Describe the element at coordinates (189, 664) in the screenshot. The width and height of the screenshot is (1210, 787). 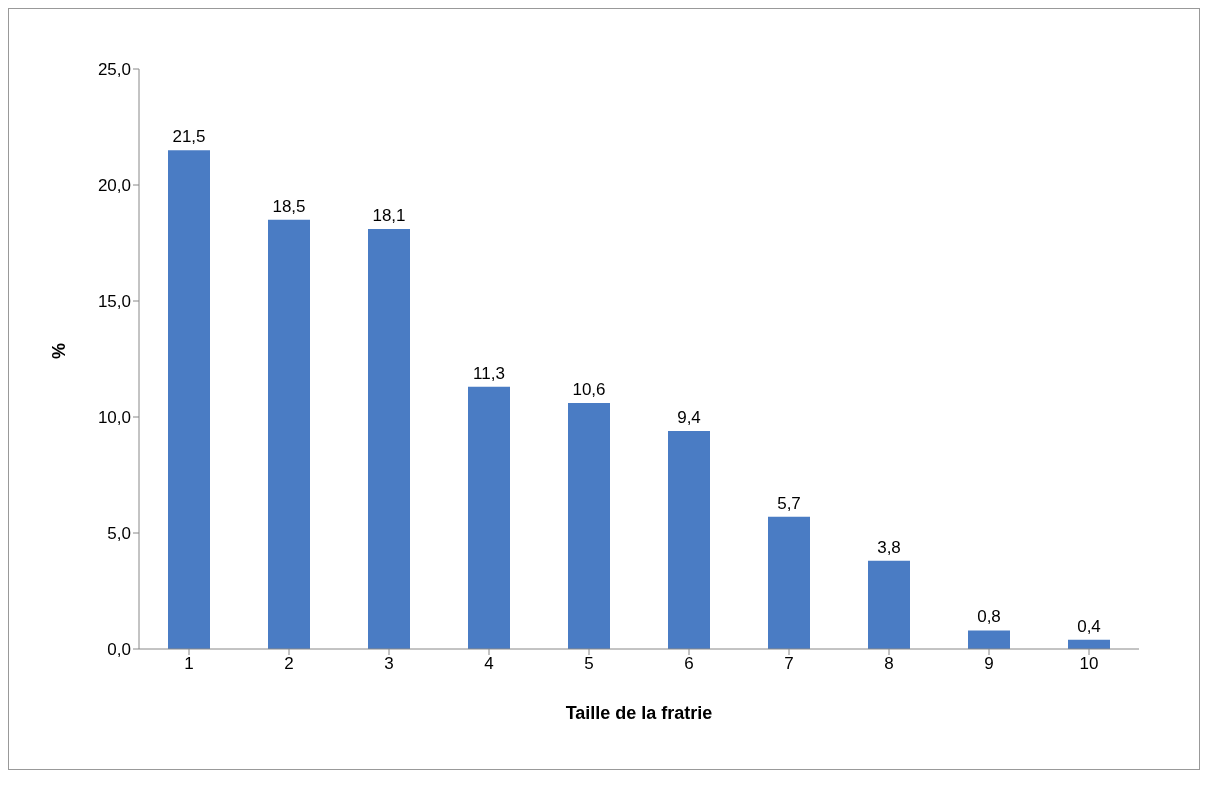
I see `x-tick-label: 1` at that location.